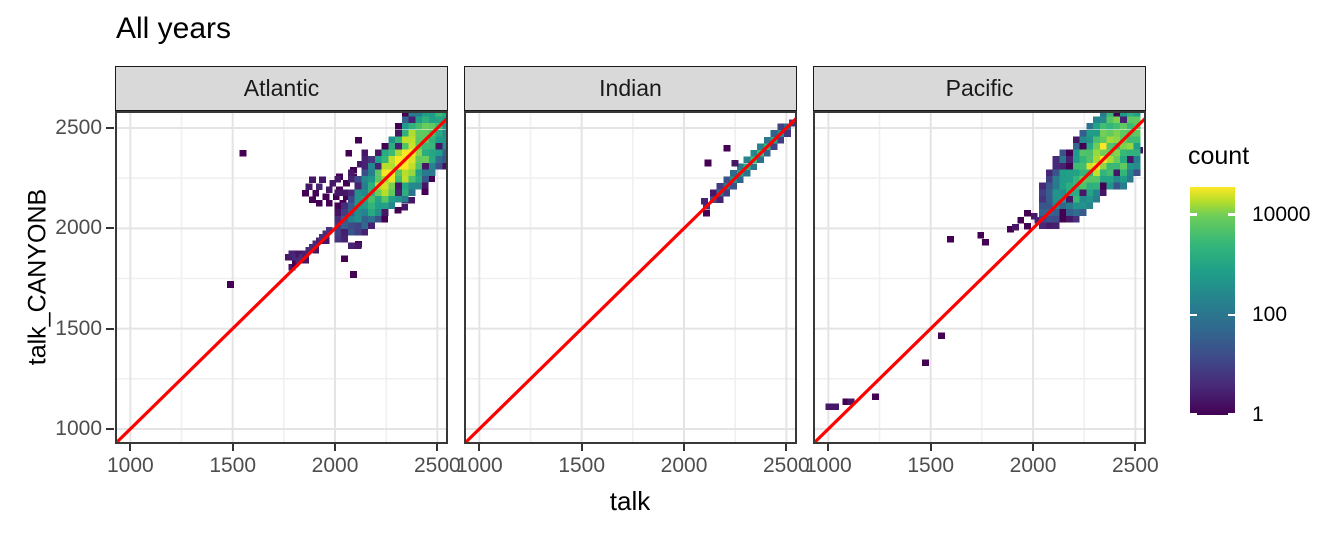 The width and height of the screenshot is (1344, 537). Describe the element at coordinates (1258, 414) in the screenshot. I see `legend-tick-label: 1` at that location.